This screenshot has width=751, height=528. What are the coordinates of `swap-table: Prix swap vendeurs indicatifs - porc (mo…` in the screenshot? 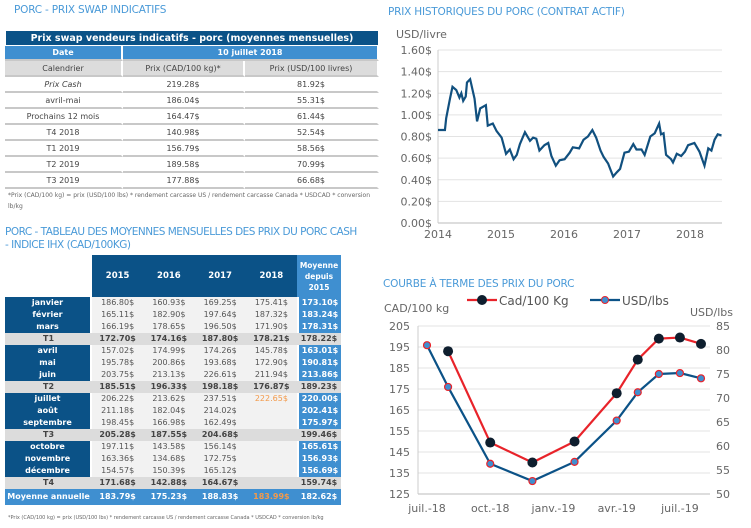 It's located at (192, 109).